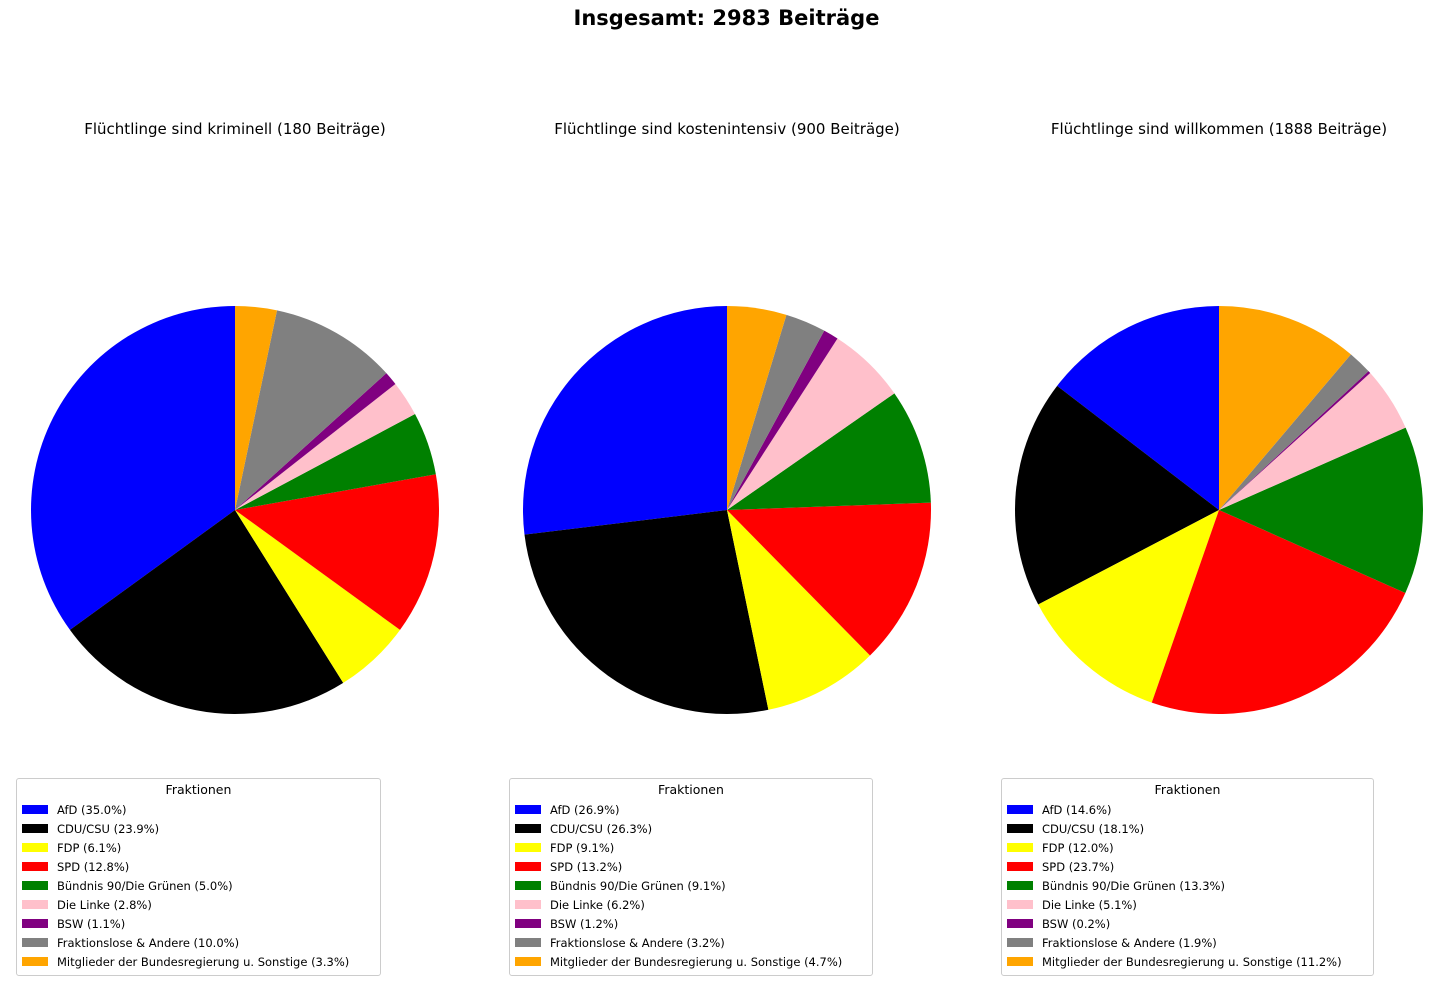 The height and width of the screenshot is (985, 1453). Describe the element at coordinates (93, 866) in the screenshot. I see `legend-label: SPD (12.8%)` at that location.